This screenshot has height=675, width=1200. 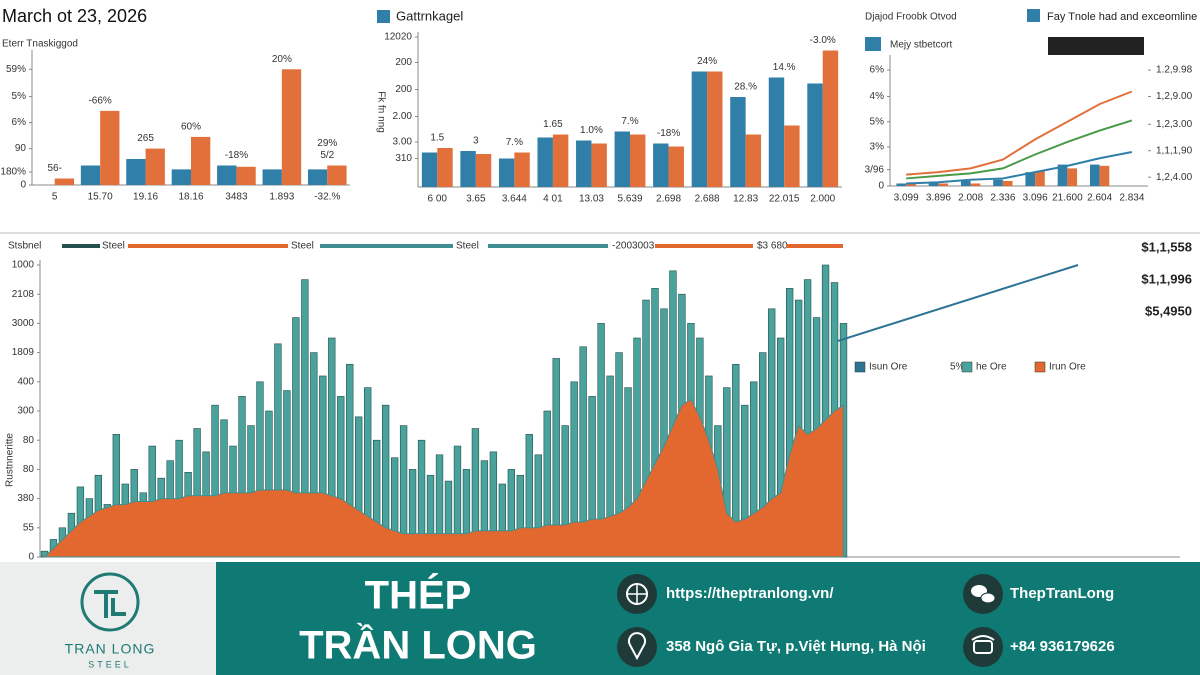 What do you see at coordinates (745, 87) in the screenshot?
I see `annotation: 28.%` at bounding box center [745, 87].